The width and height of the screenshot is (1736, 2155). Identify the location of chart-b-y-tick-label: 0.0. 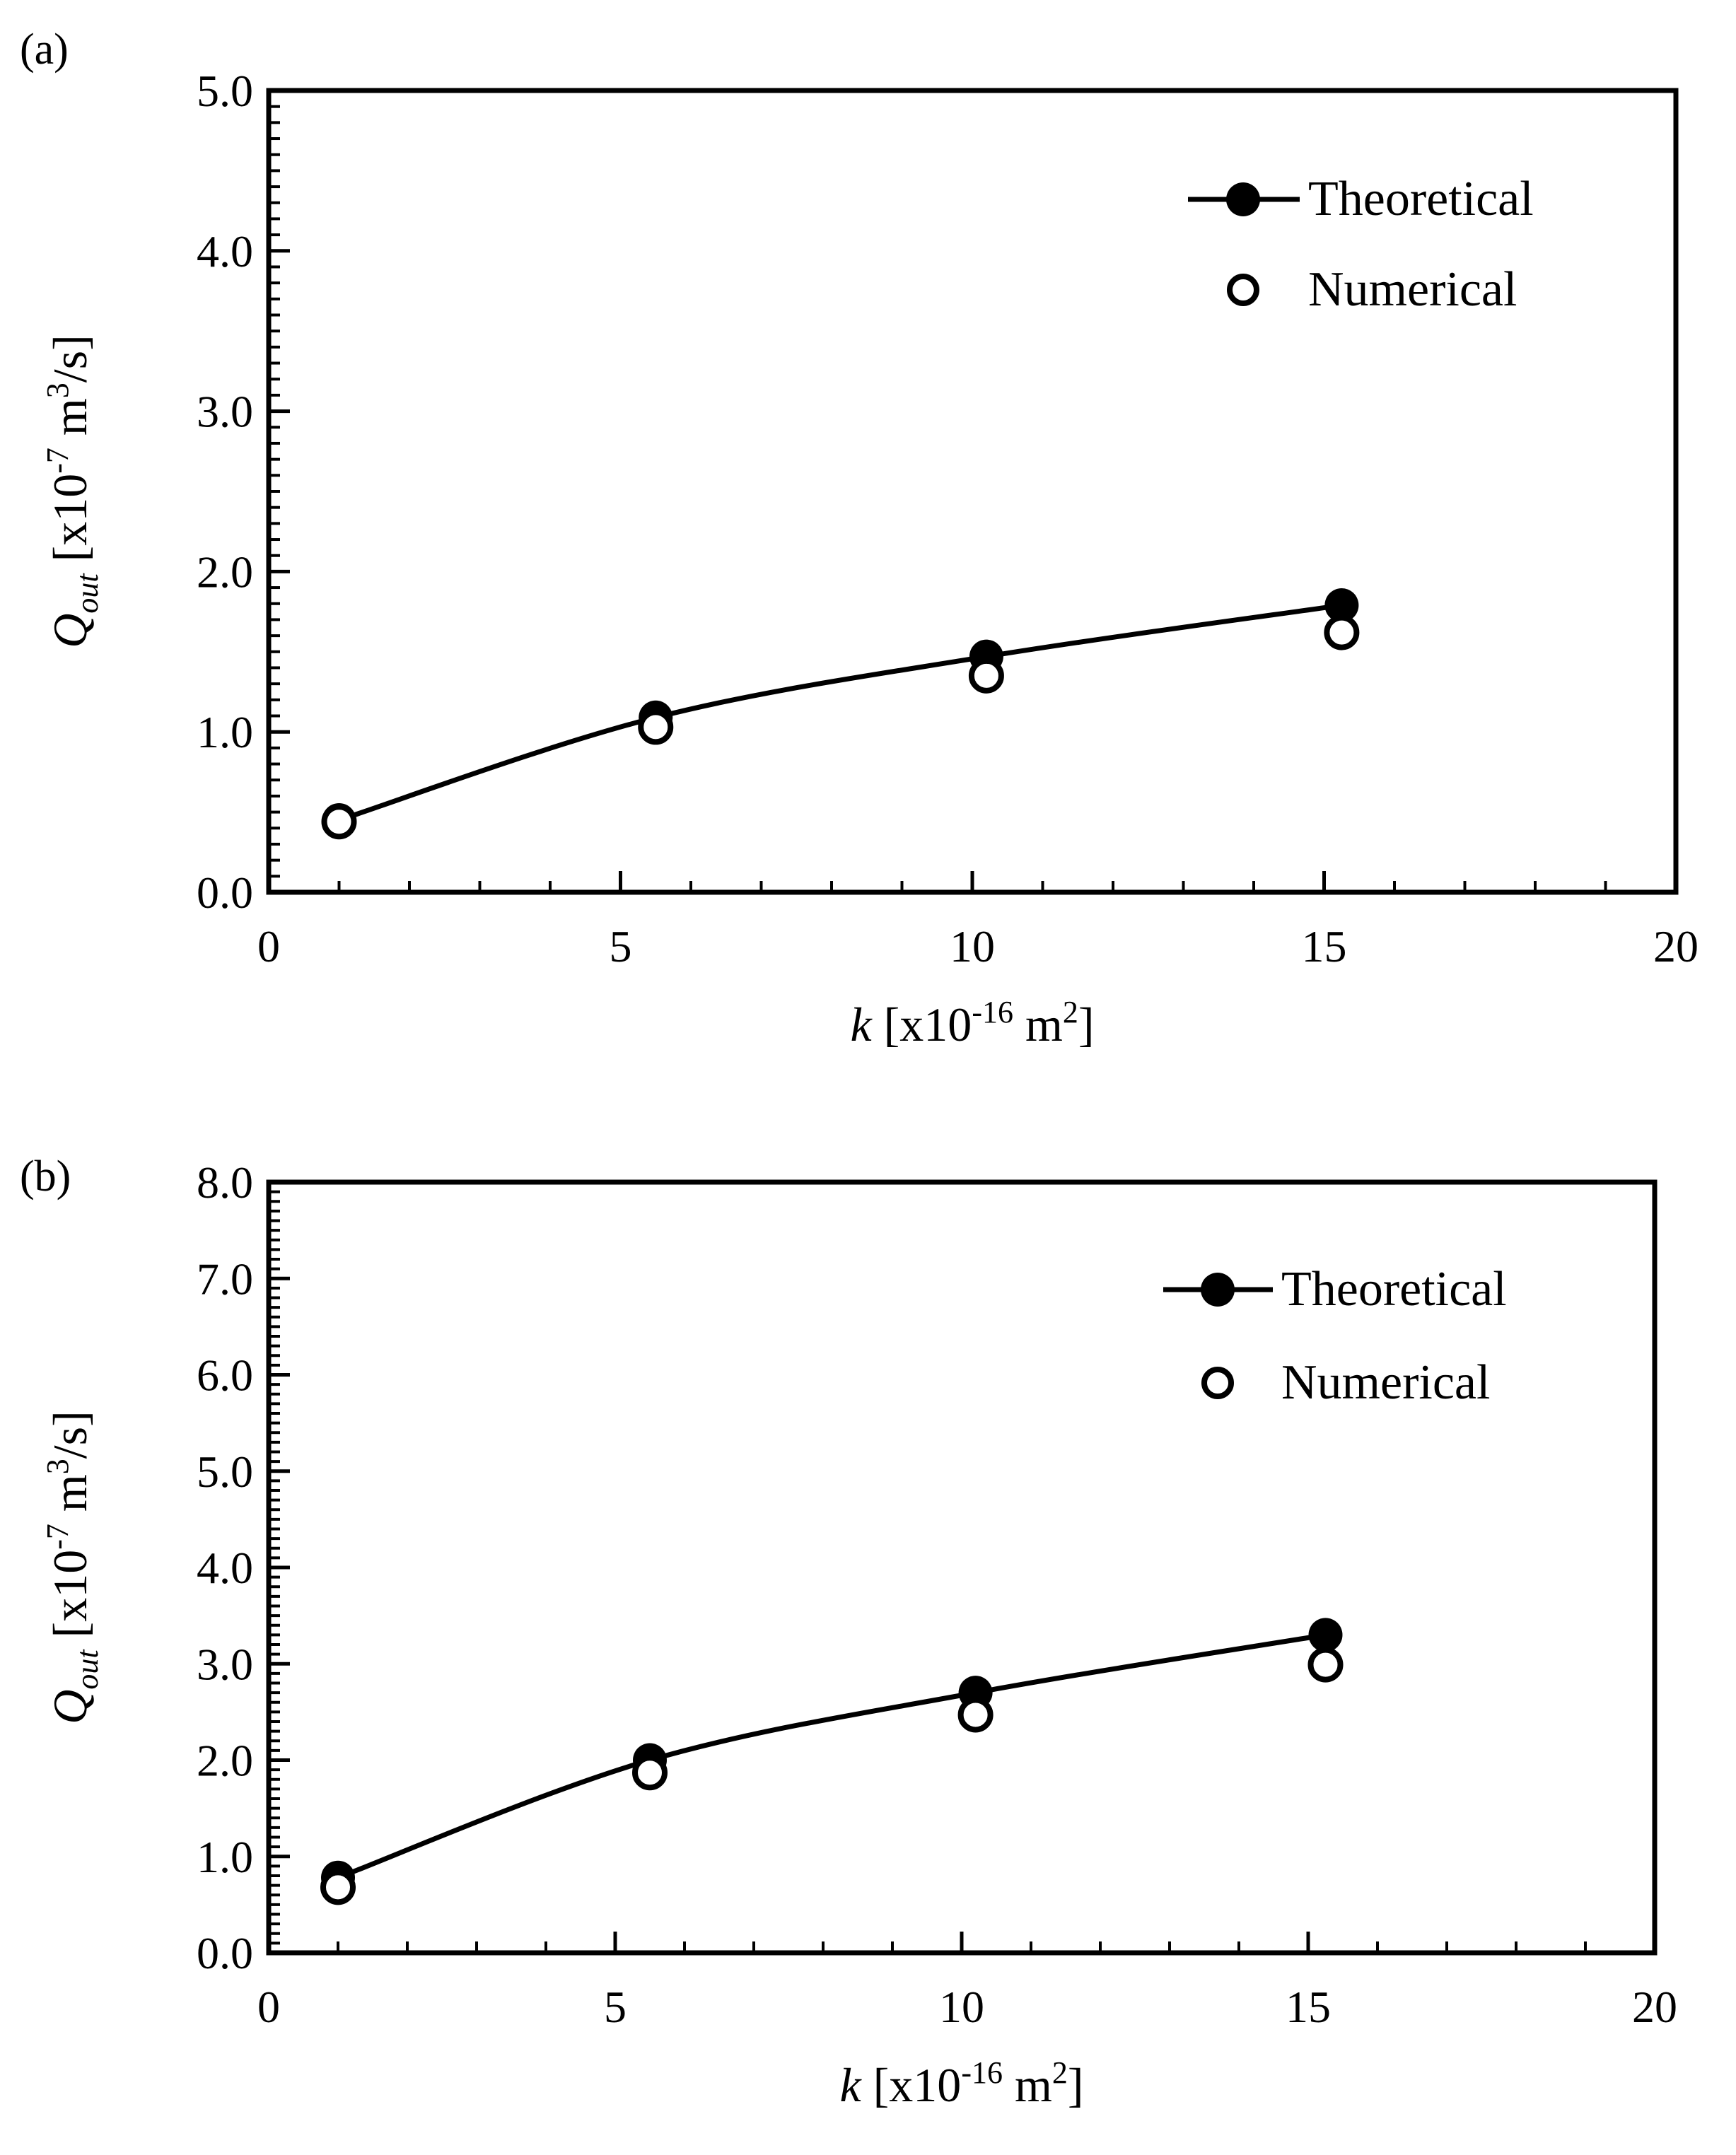
(225, 1953).